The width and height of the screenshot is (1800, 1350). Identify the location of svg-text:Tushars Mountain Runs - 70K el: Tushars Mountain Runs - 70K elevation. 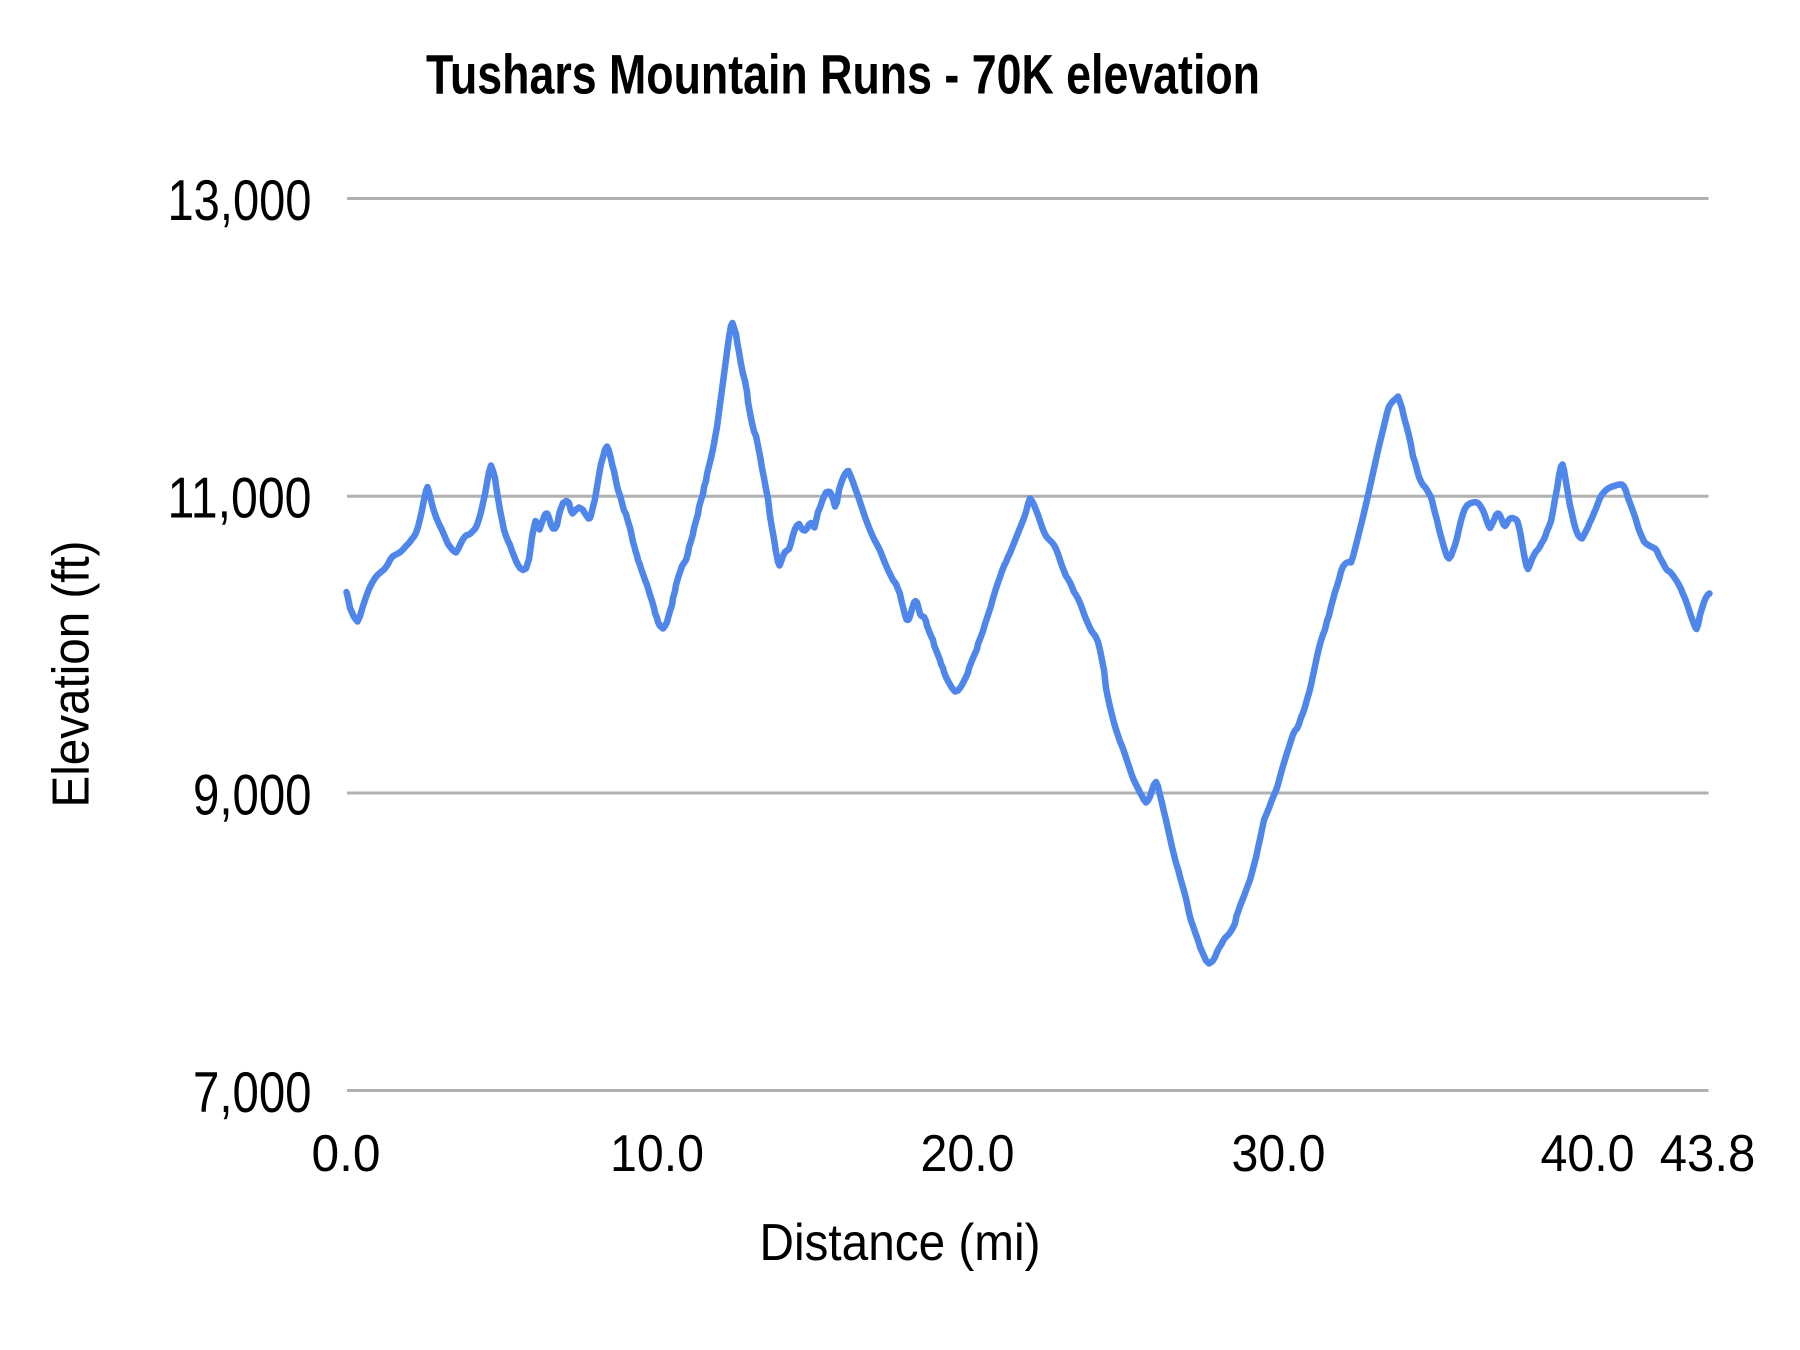
(843, 75).